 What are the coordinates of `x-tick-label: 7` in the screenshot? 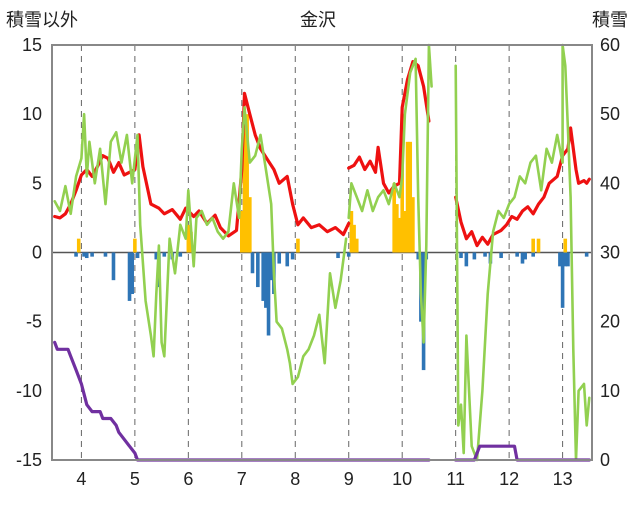 It's located at (242, 479).